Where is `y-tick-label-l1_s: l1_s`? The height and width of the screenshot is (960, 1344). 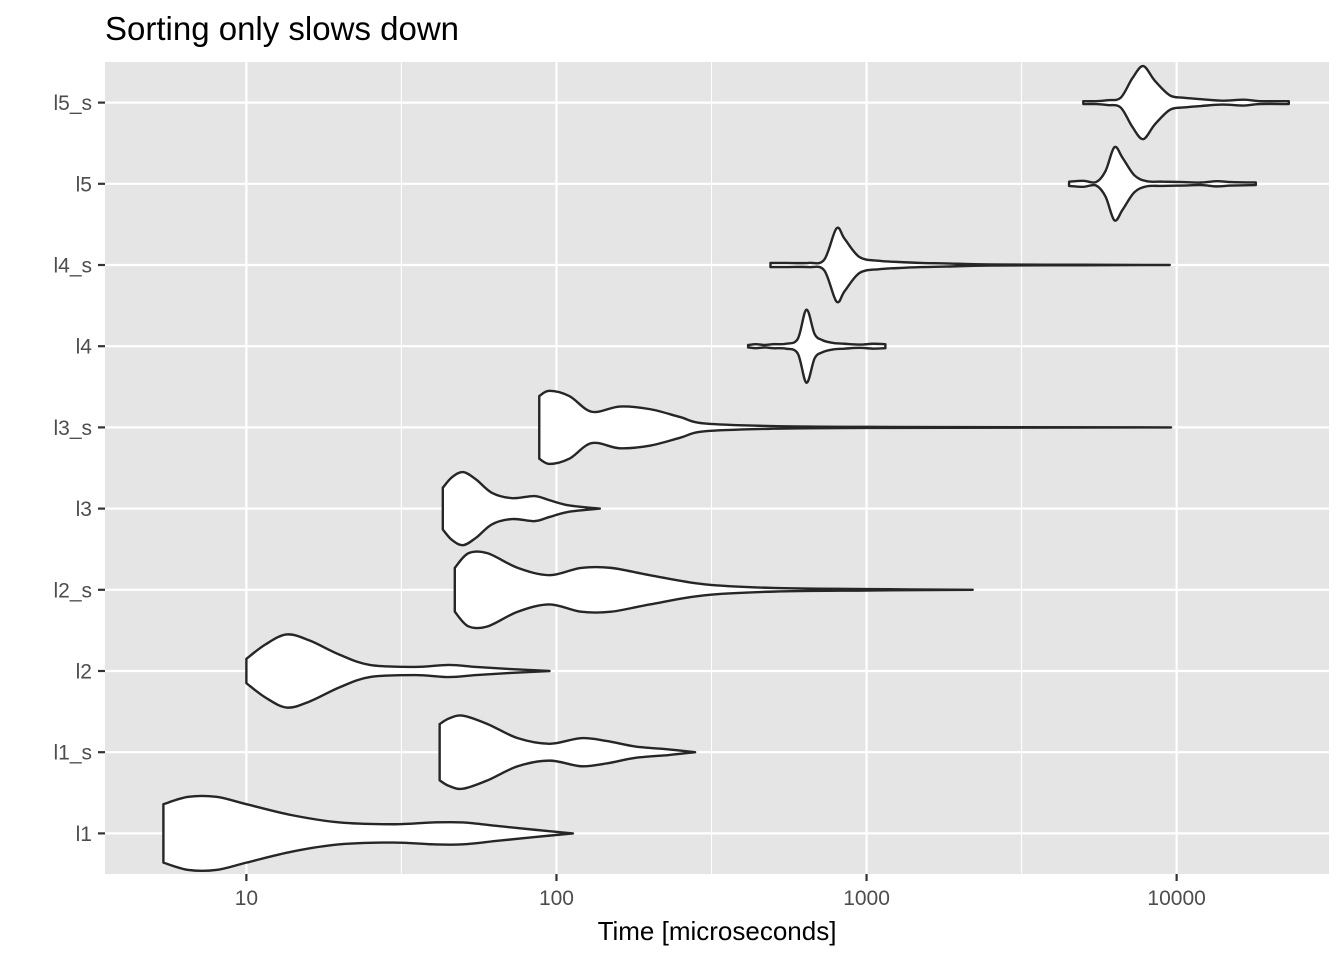 y-tick-label-l1_s: l1_s is located at coordinates (72, 753).